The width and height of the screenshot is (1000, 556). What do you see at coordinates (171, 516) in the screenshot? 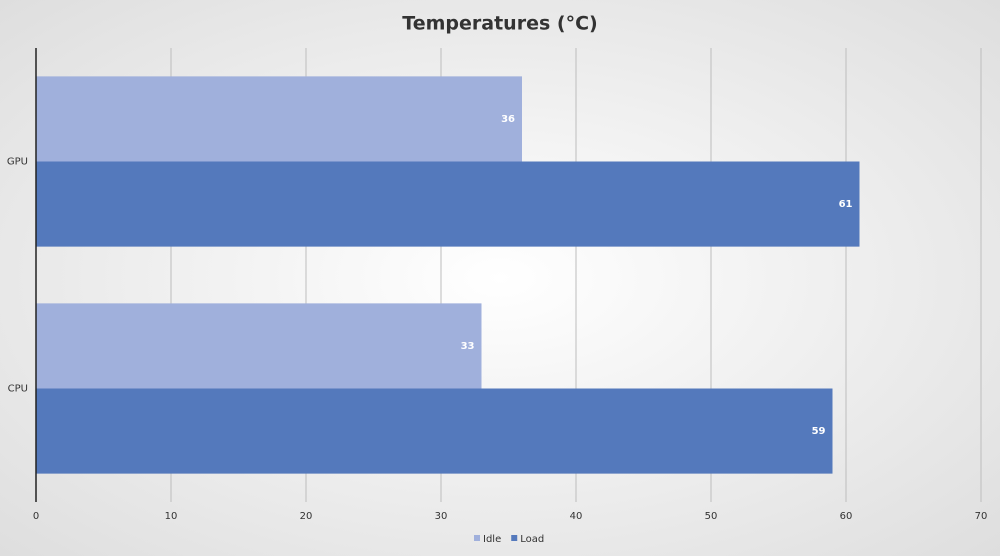
I see `x-tick-label: 10` at bounding box center [171, 516].